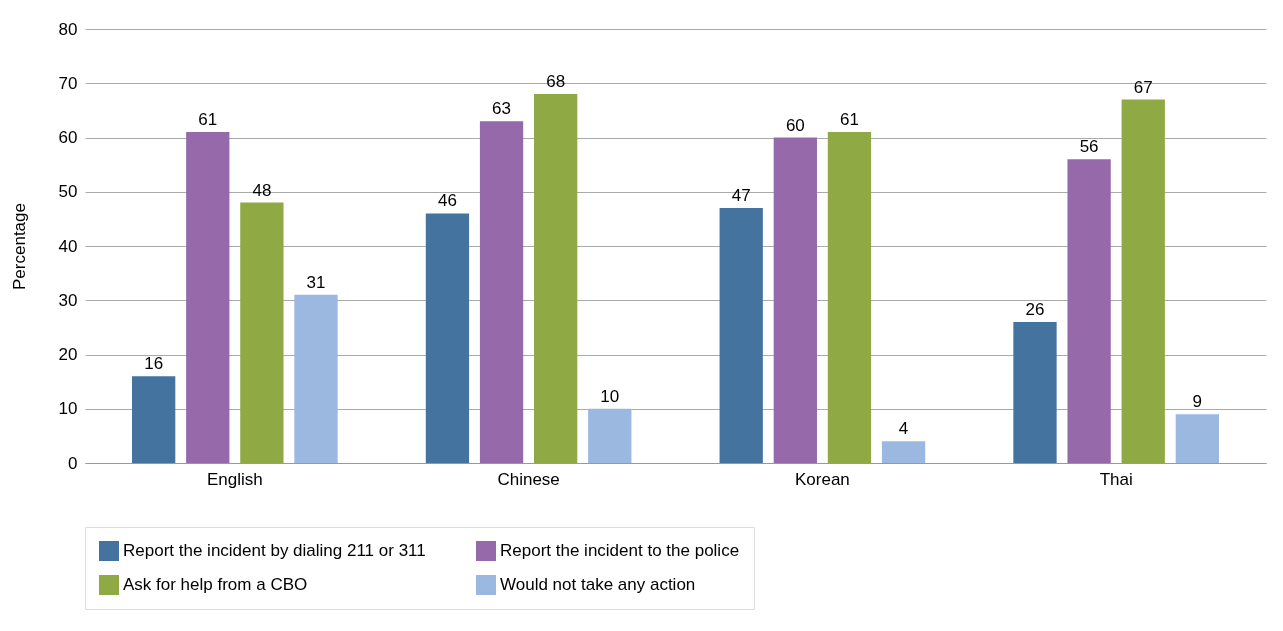 The width and height of the screenshot is (1283, 631). Describe the element at coordinates (1197, 402) in the screenshot. I see `data-label: 9` at that location.